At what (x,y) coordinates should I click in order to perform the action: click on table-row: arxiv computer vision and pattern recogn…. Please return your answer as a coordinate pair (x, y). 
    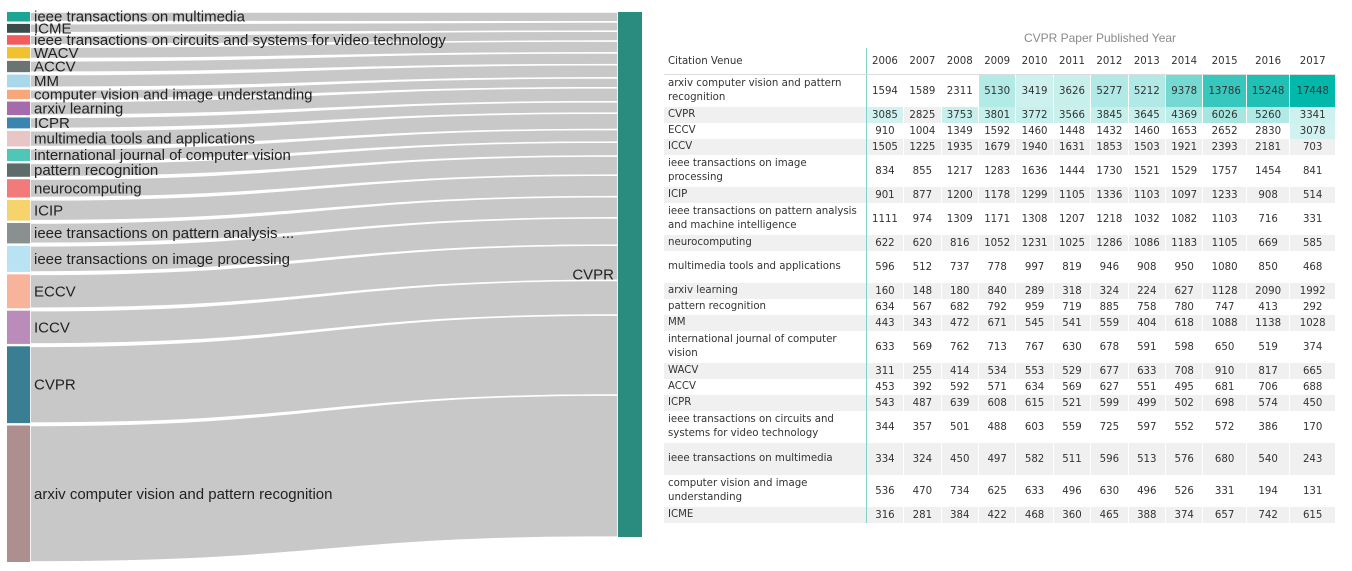
    Looking at the image, I should click on (1000, 90).